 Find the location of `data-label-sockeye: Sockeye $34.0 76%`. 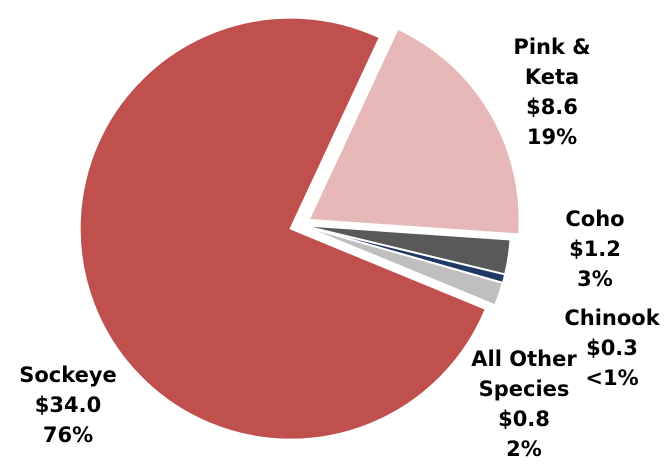

data-label-sockeye: Sockeye $34.0 76% is located at coordinates (68, 405).